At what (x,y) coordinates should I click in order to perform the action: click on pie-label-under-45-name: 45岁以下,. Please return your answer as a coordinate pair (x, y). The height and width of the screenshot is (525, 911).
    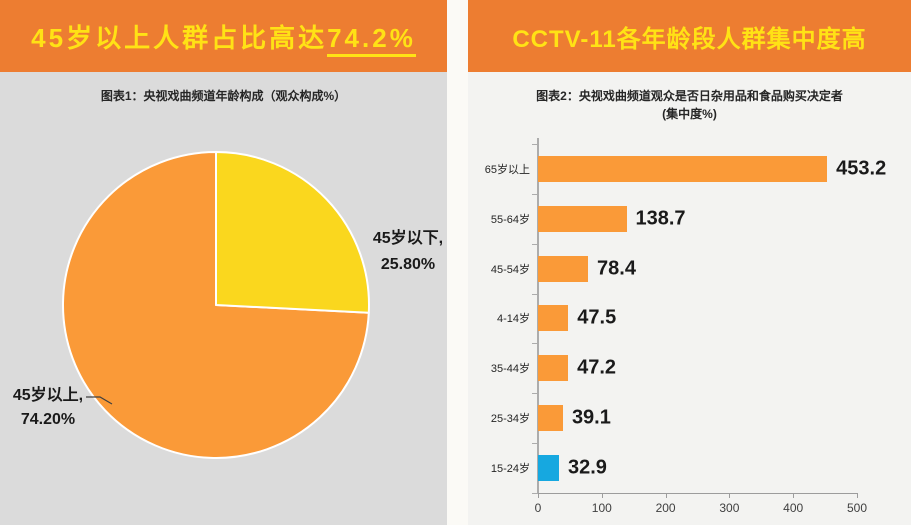
    Looking at the image, I should click on (408, 238).